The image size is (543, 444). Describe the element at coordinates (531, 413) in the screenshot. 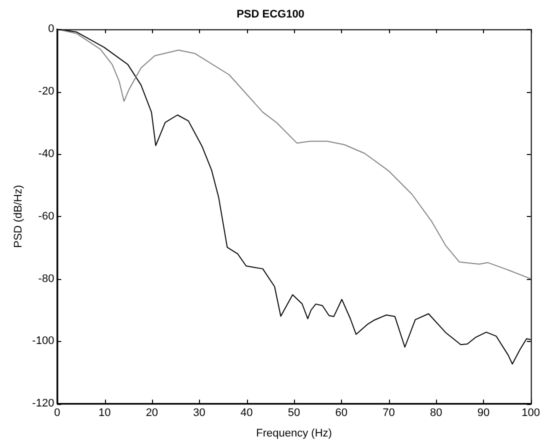

I see `x-tick-label: 100` at that location.